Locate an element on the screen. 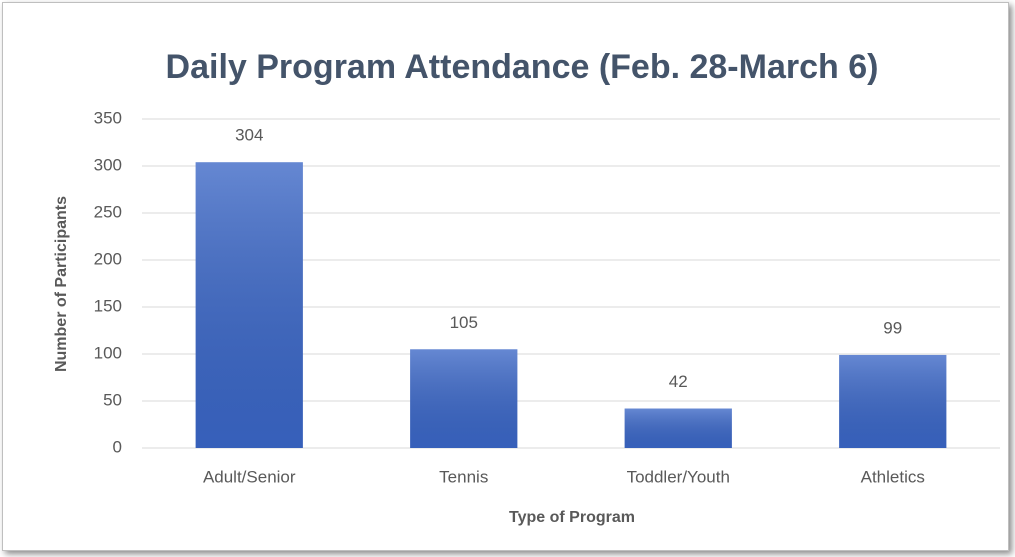 The height and width of the screenshot is (557, 1015). y-tick-label: 200 is located at coordinates (108, 258).